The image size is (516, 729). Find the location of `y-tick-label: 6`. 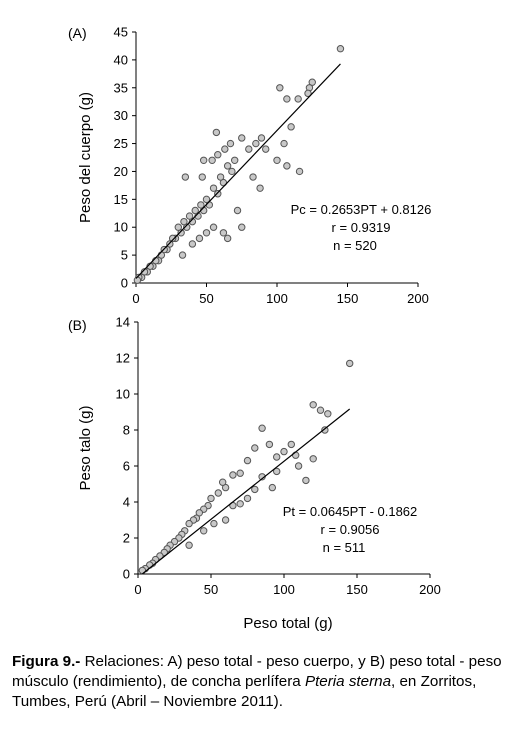

y-tick-label: 6 is located at coordinates (126, 466).